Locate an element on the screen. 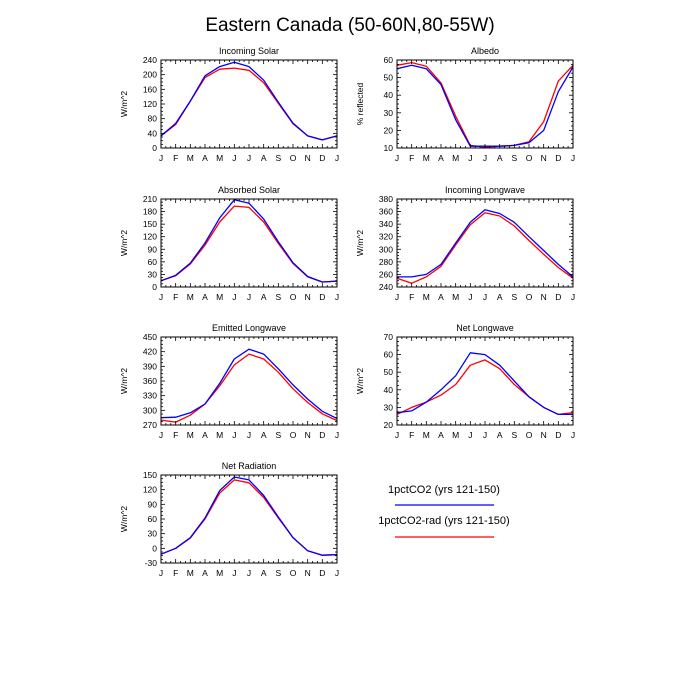  y-tick-label: 450 is located at coordinates (150, 337).